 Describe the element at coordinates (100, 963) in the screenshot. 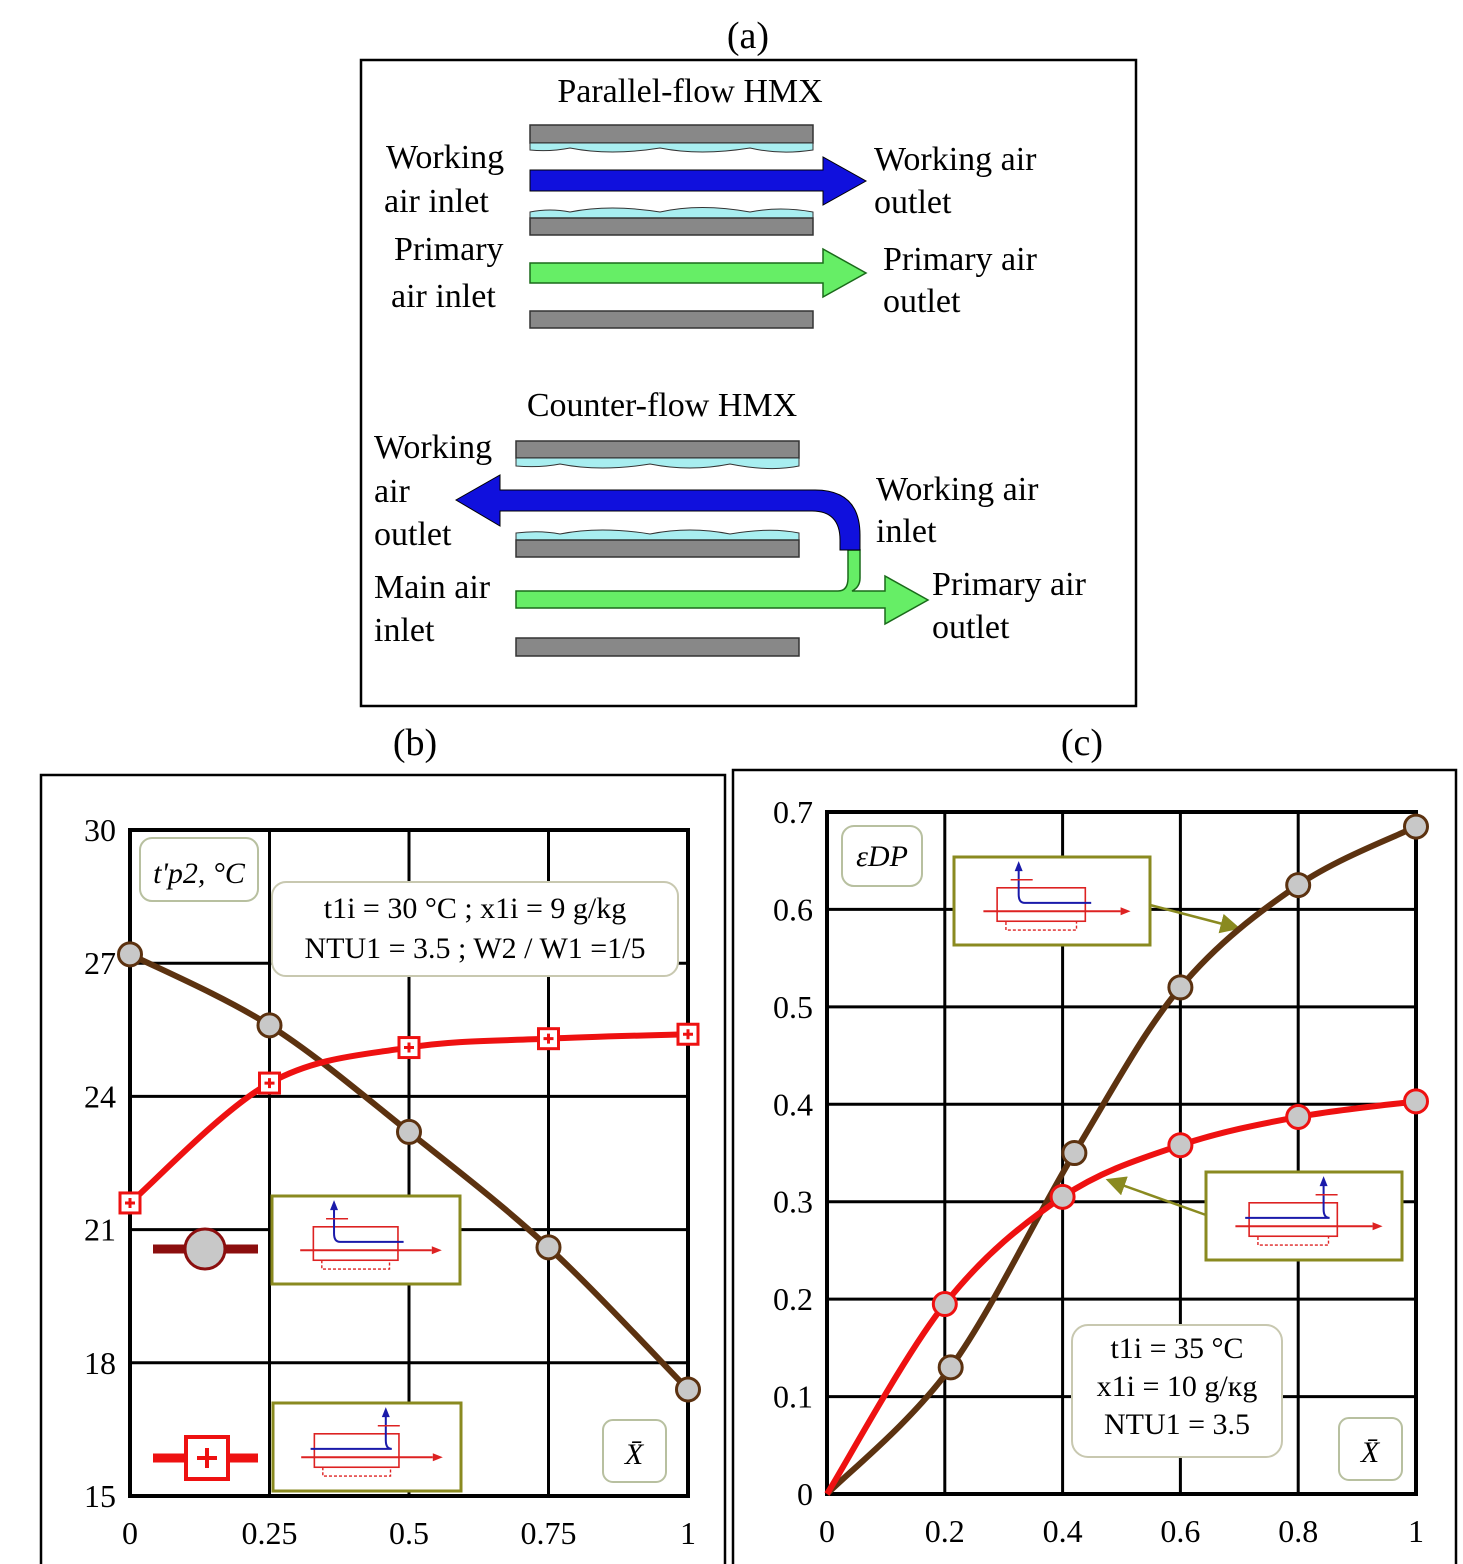

I see `y-tick-label: 27` at that location.